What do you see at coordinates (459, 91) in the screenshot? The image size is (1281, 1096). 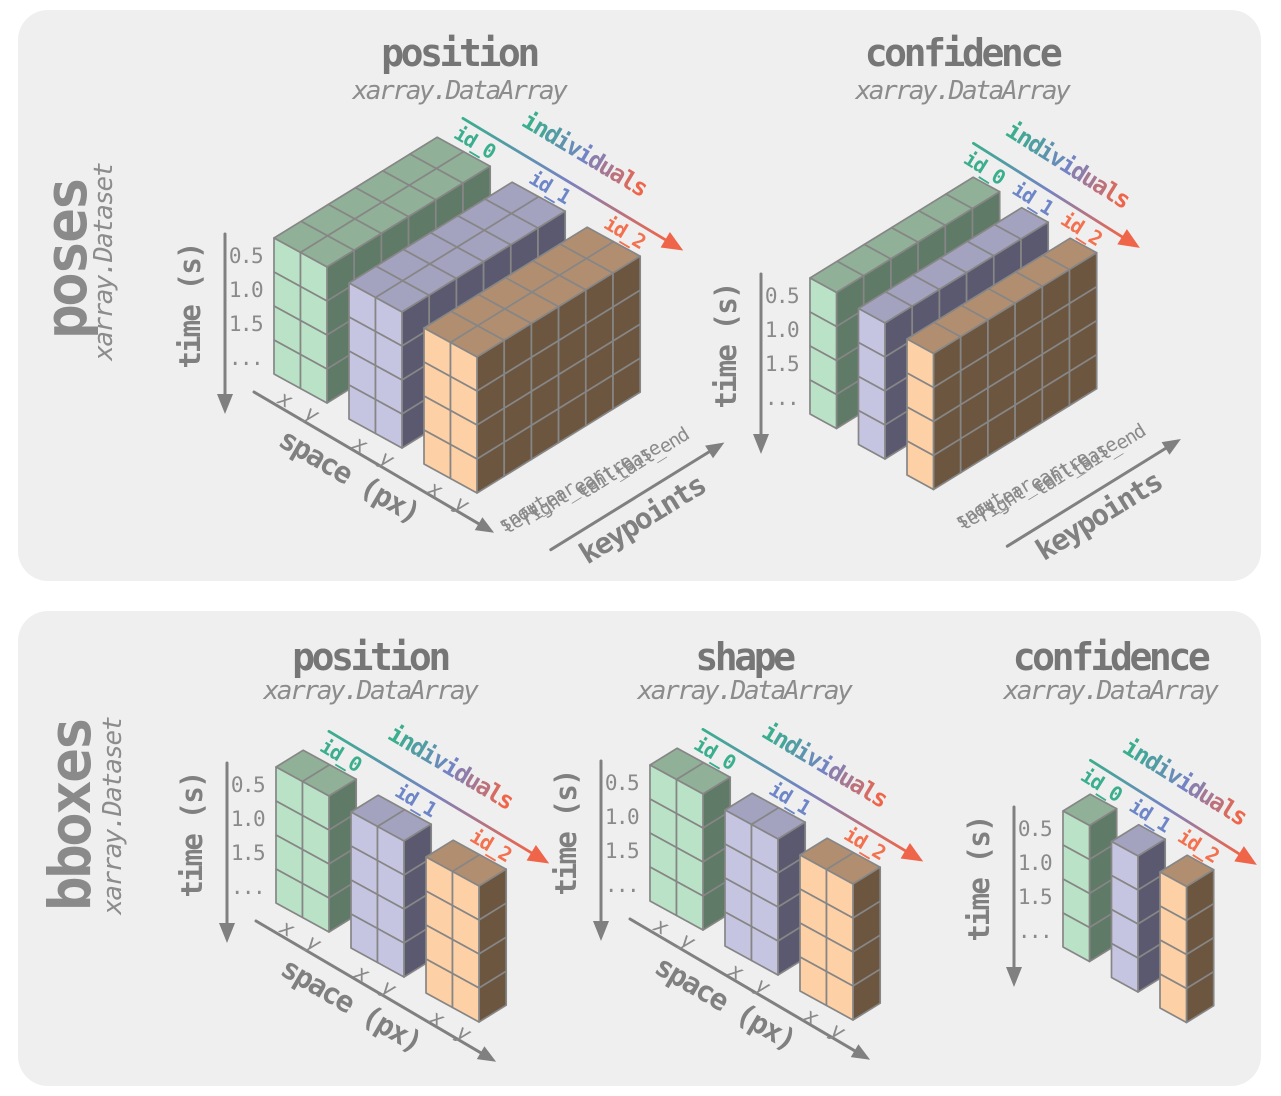 I see `array-subtitle-poses-position: xarray.DataArray` at bounding box center [459, 91].